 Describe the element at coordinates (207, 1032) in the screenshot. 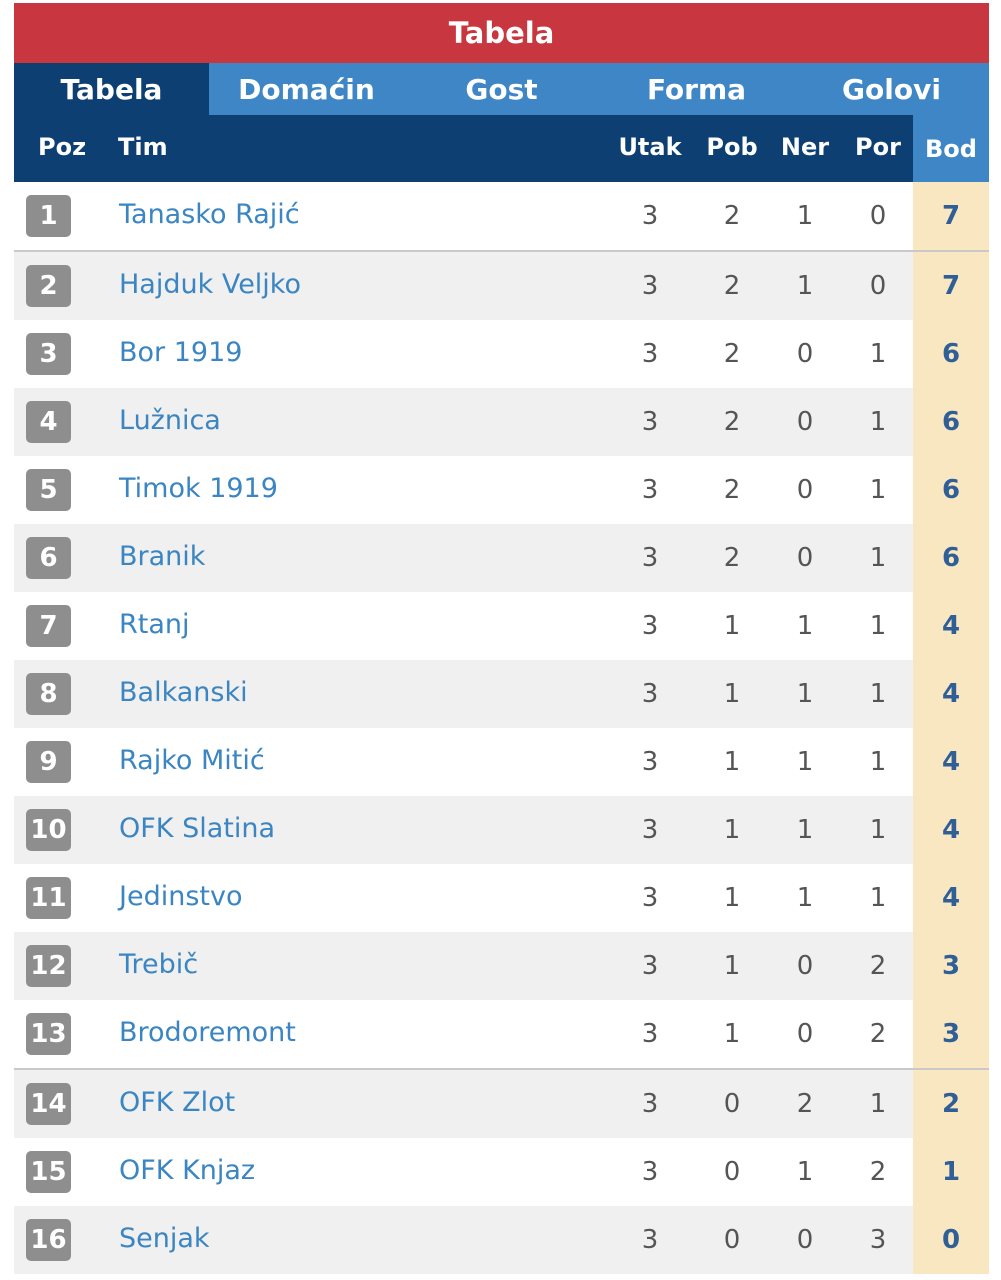

I see `team-name-link: Brodoremont` at that location.